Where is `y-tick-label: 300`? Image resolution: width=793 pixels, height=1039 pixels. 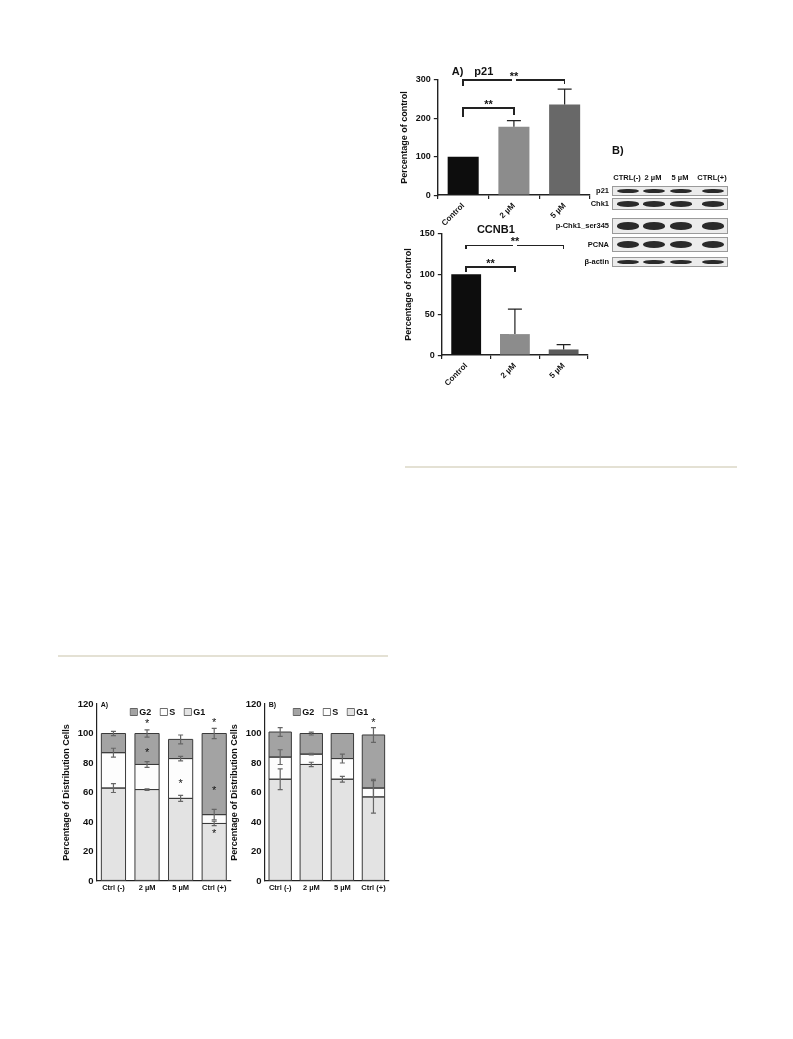 y-tick-label: 300 is located at coordinates (423, 79).